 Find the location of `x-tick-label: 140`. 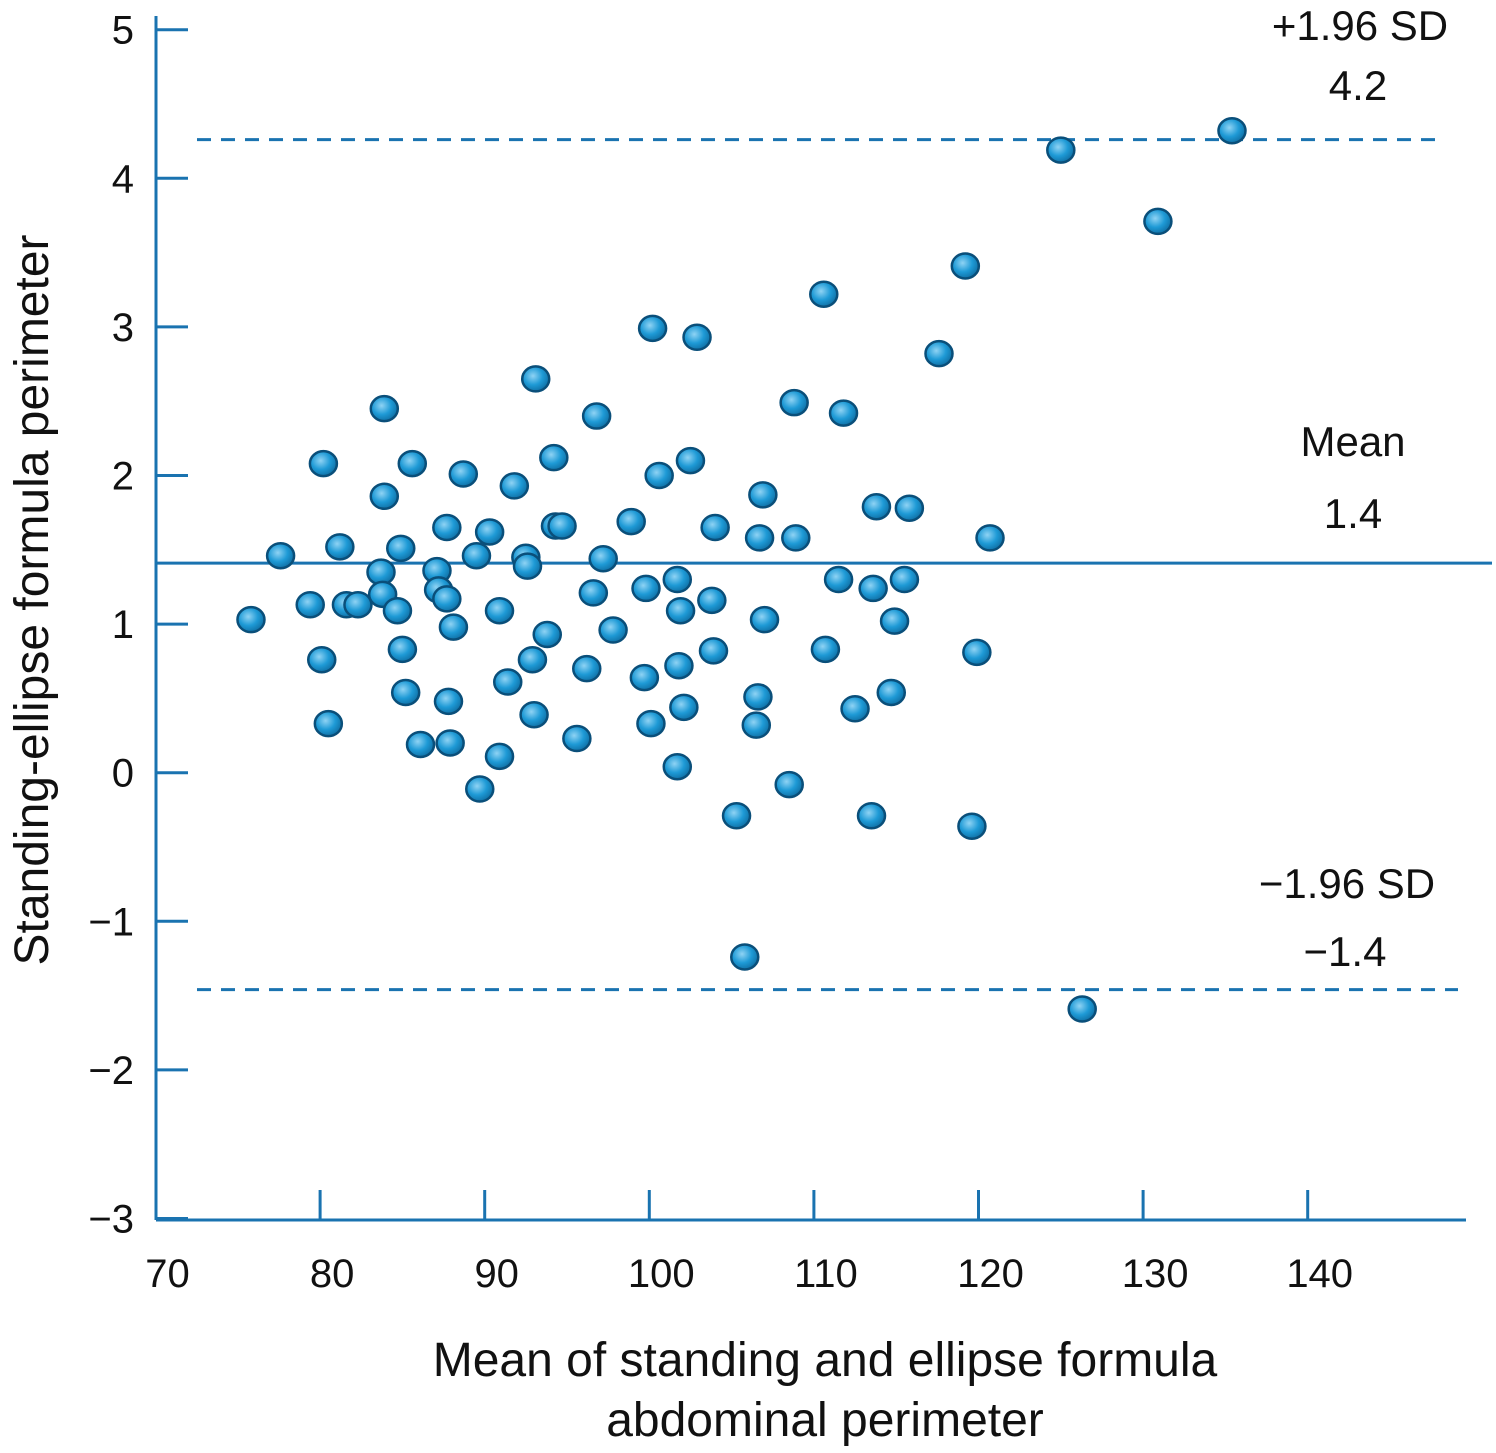

x-tick-label: 140 is located at coordinates (1319, 1274).